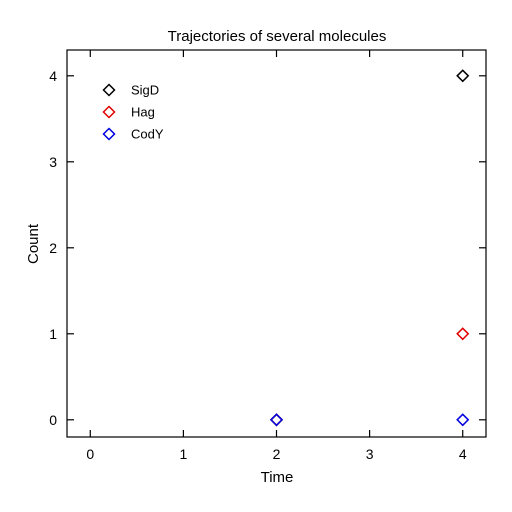 The image size is (512, 512). I want to click on x-tick-label: 4, so click(463, 454).